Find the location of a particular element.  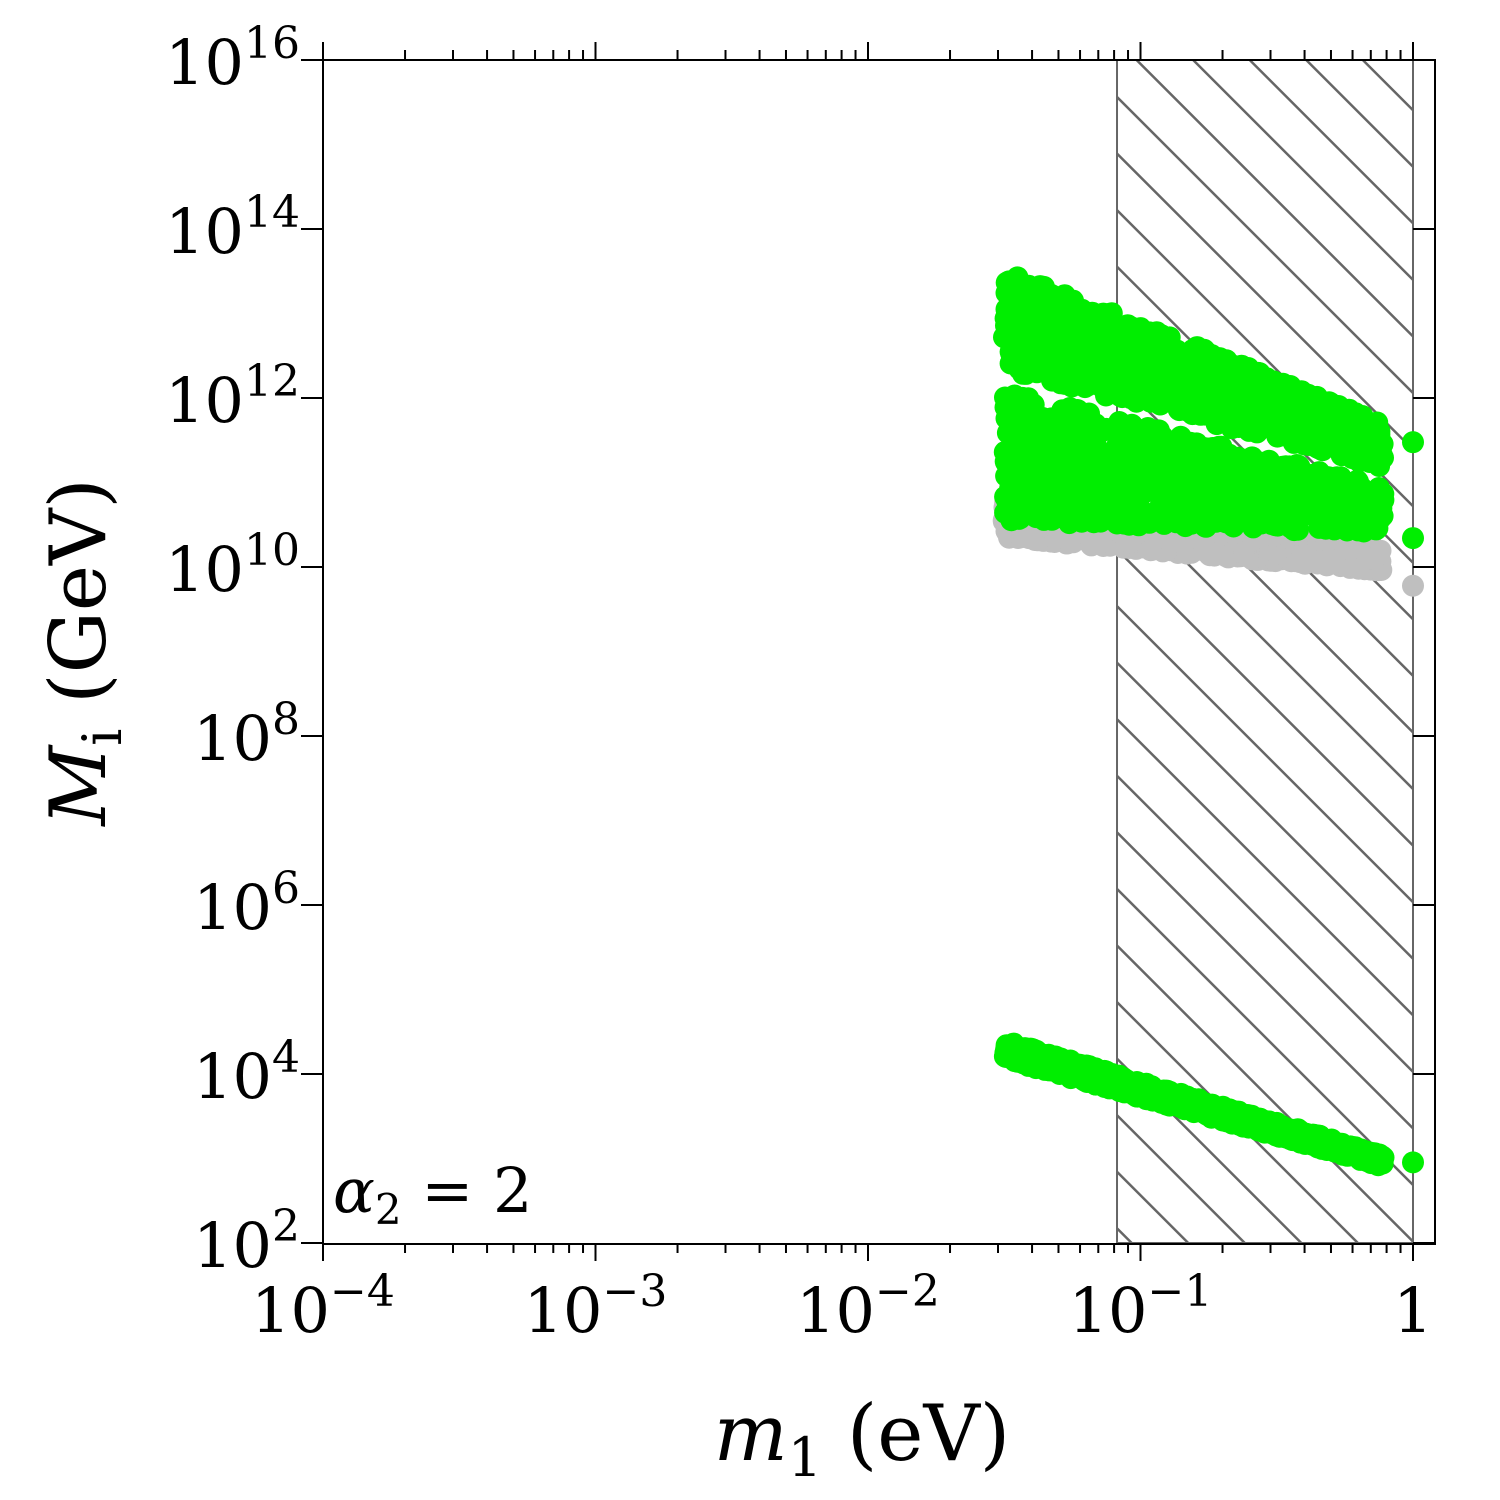

y-tick-label: 10² is located at coordinates (246, 1241).